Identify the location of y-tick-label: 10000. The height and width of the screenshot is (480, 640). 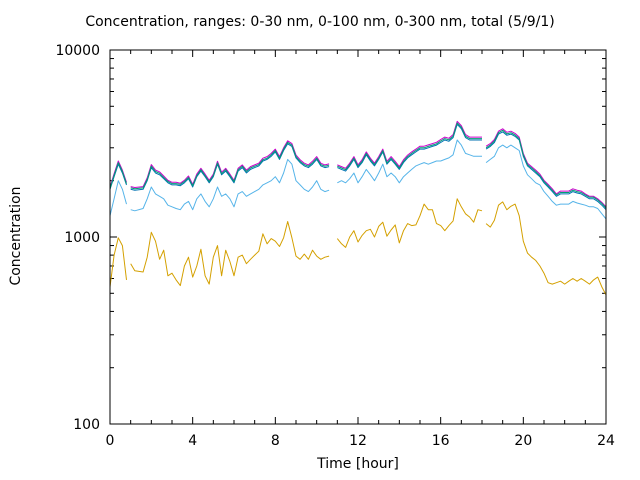
(77, 51).